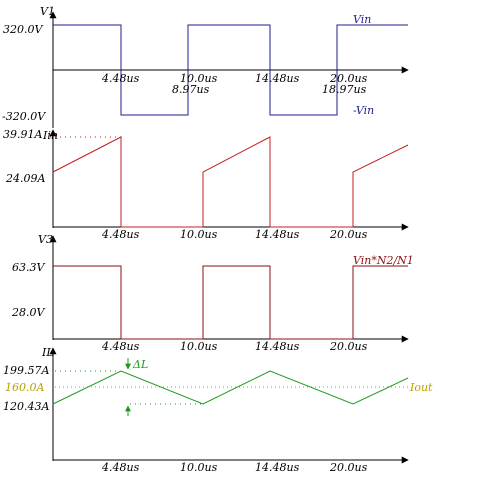 This screenshot has width=500, height=485. Describe the element at coordinates (50, 135) in the screenshot. I see `iin-axis-name: Iin` at that location.